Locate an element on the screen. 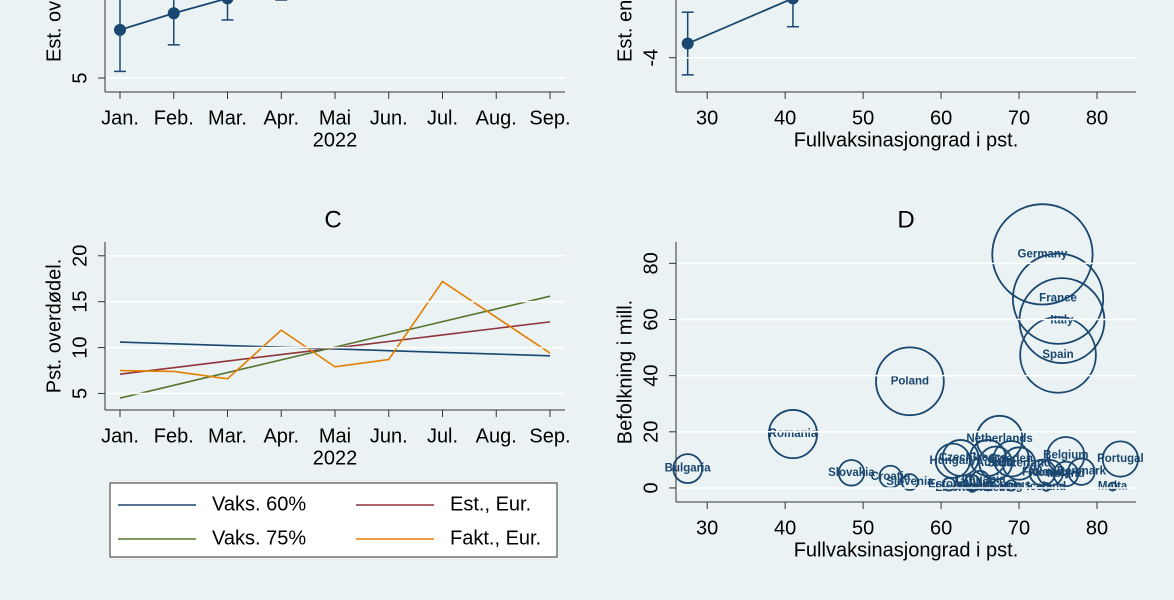  bubble-label: Sweden is located at coordinates (1011, 459).